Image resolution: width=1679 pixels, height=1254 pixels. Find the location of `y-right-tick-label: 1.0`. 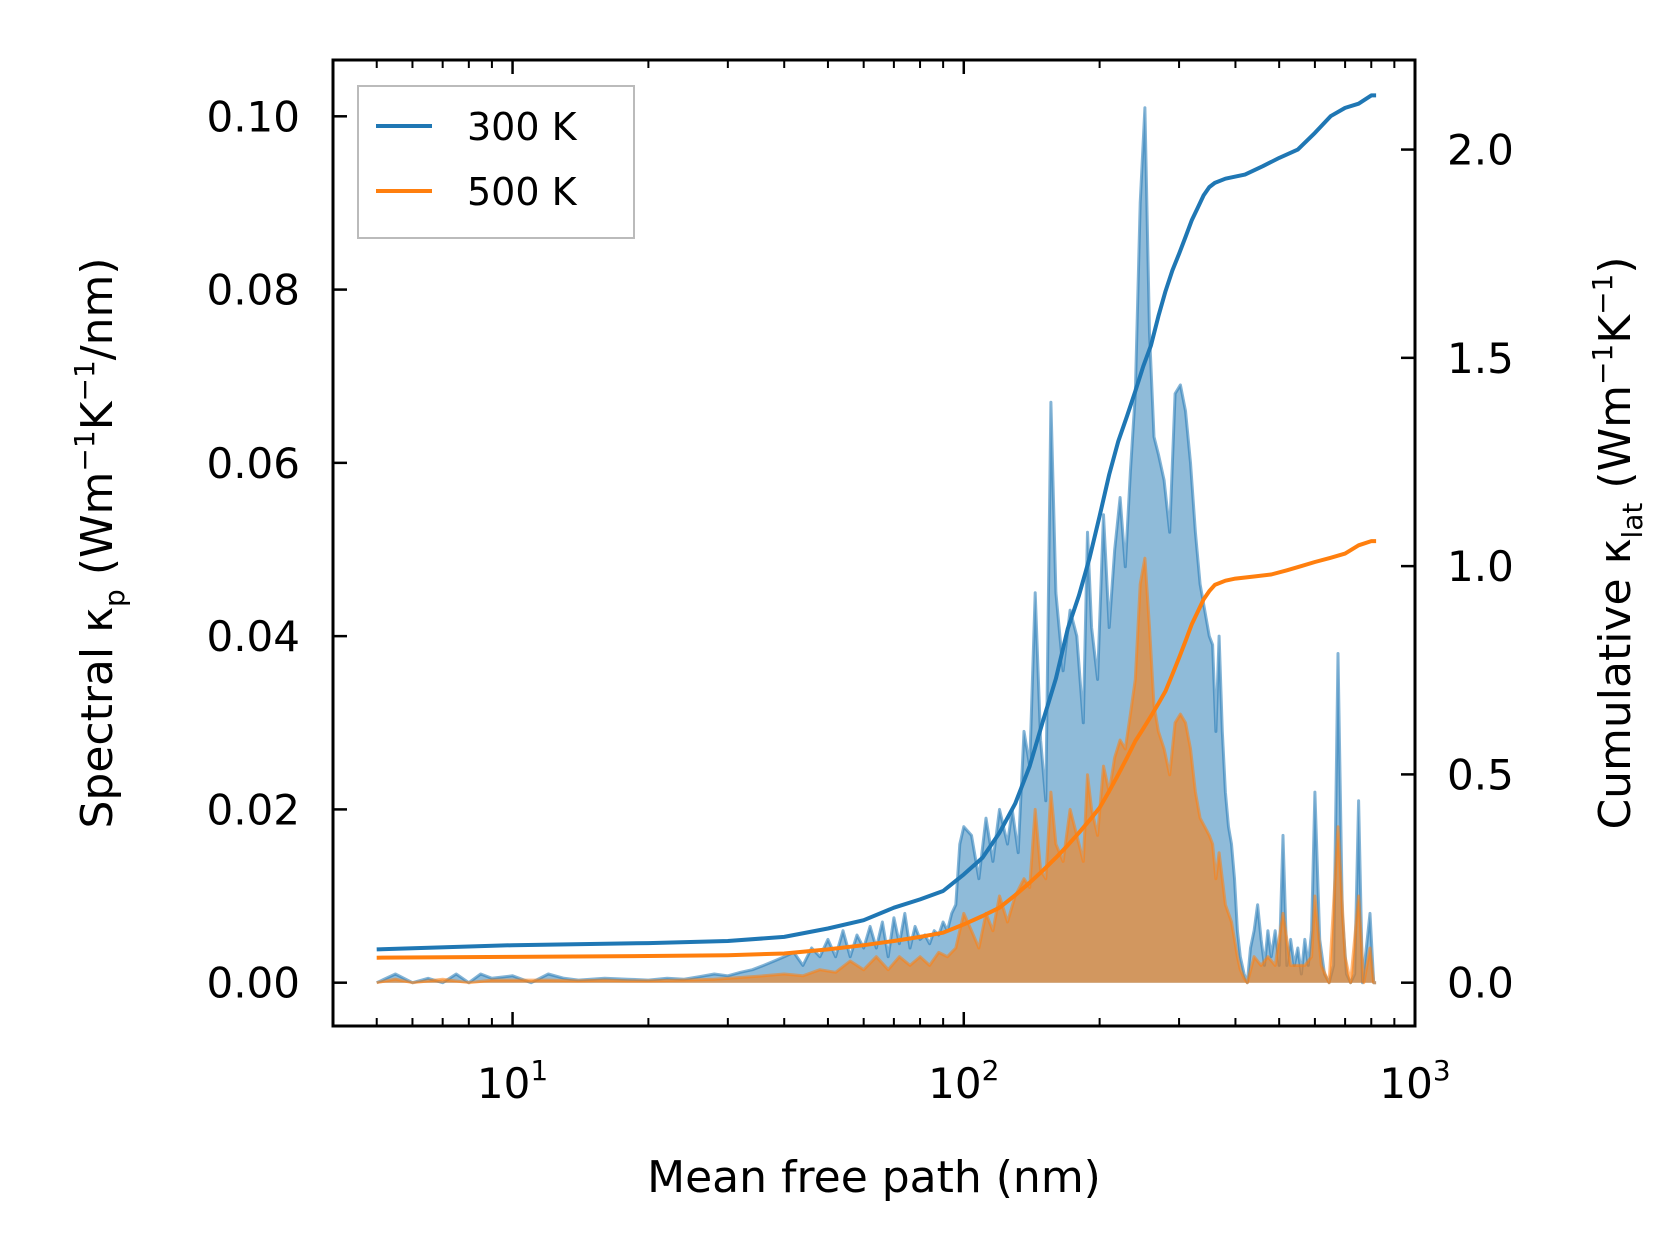

y-right-tick-label: 1.0 is located at coordinates (1480, 566).